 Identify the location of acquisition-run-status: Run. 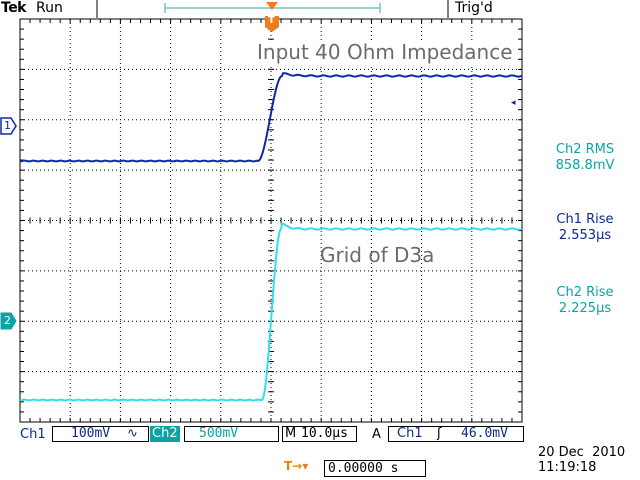
(49, 8).